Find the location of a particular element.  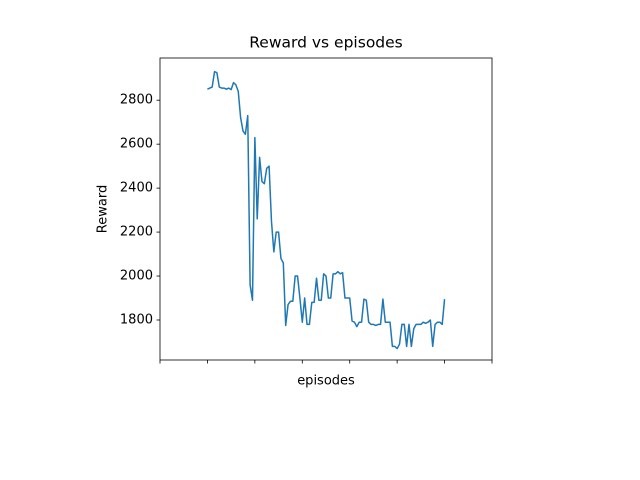

chart-title: Reward vs episodes is located at coordinates (326, 43).